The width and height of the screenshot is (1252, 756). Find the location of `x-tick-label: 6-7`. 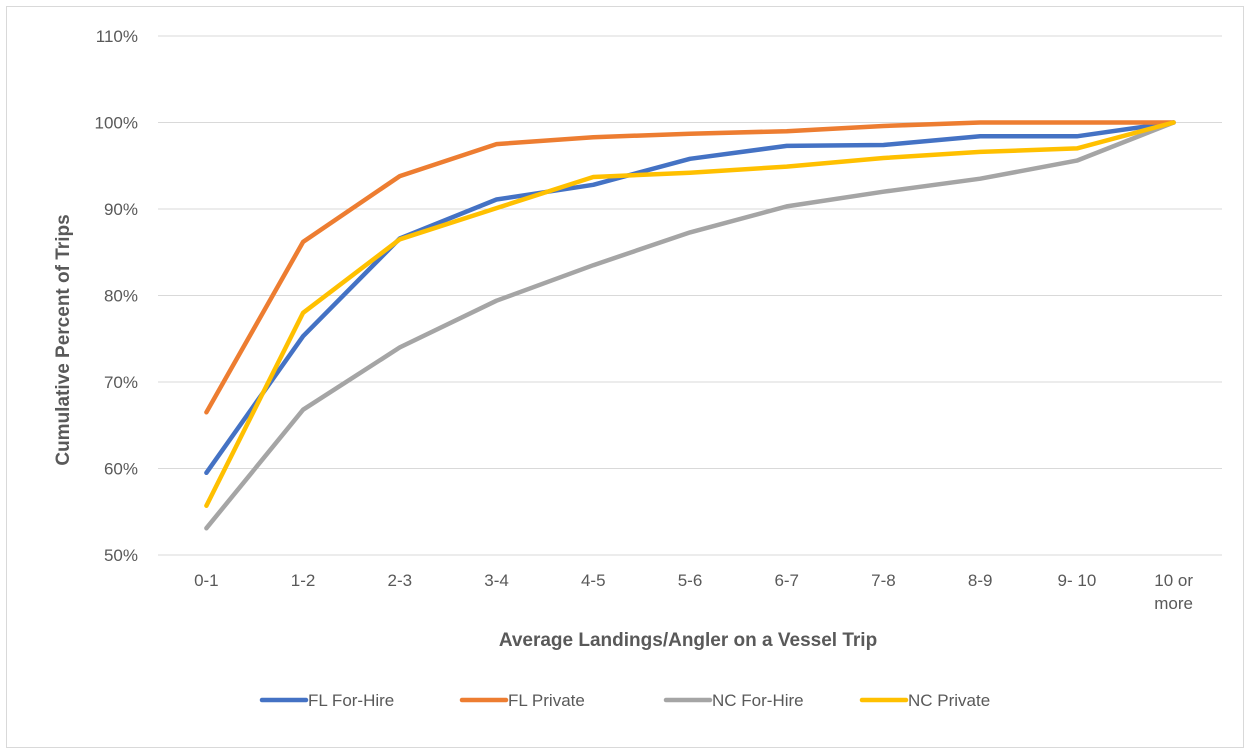

x-tick-label: 6-7 is located at coordinates (786, 580).